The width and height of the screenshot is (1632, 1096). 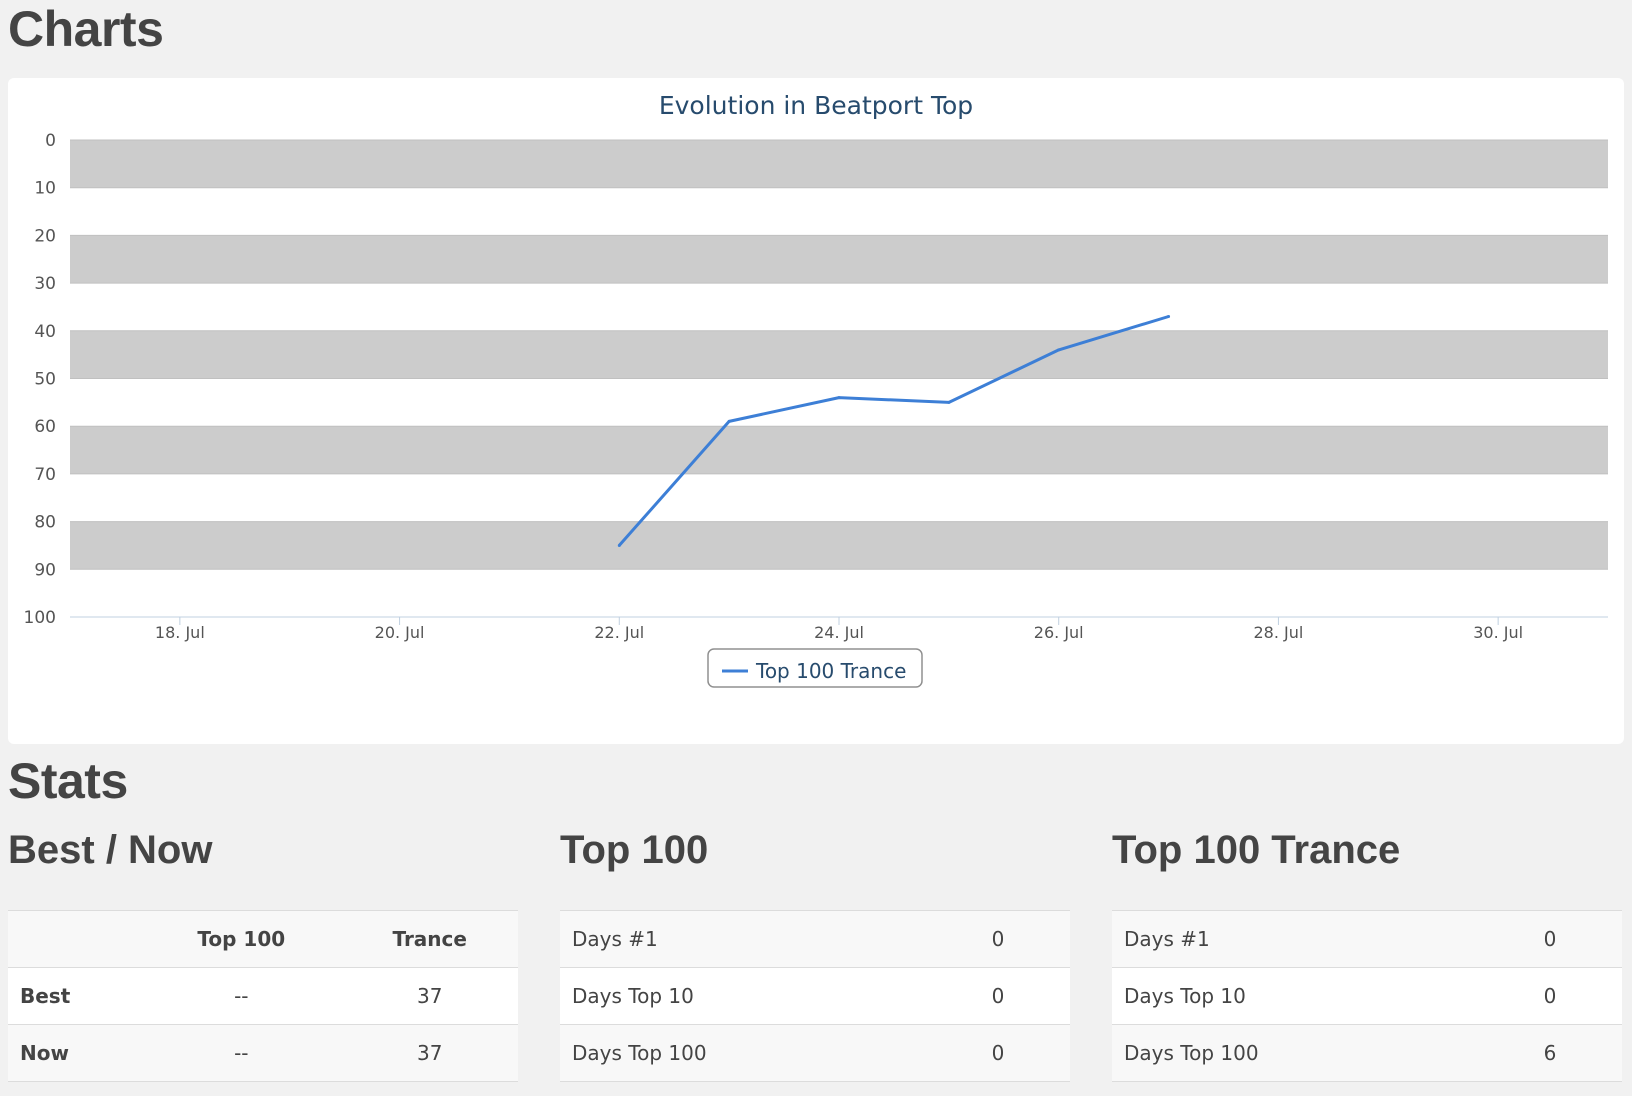 What do you see at coordinates (839, 632) in the screenshot?
I see `x-tick-label: 24. Jul` at bounding box center [839, 632].